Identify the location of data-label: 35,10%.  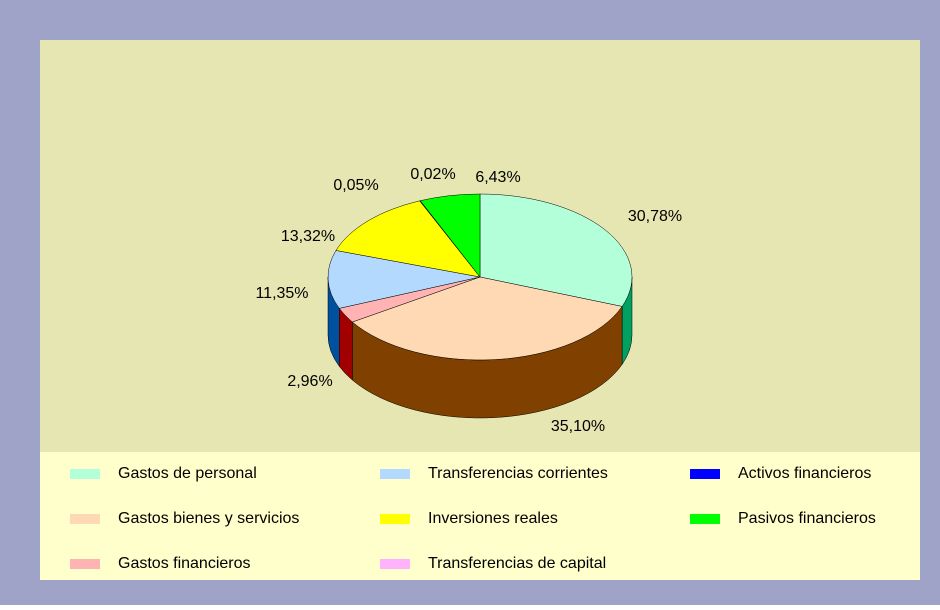
(578, 426).